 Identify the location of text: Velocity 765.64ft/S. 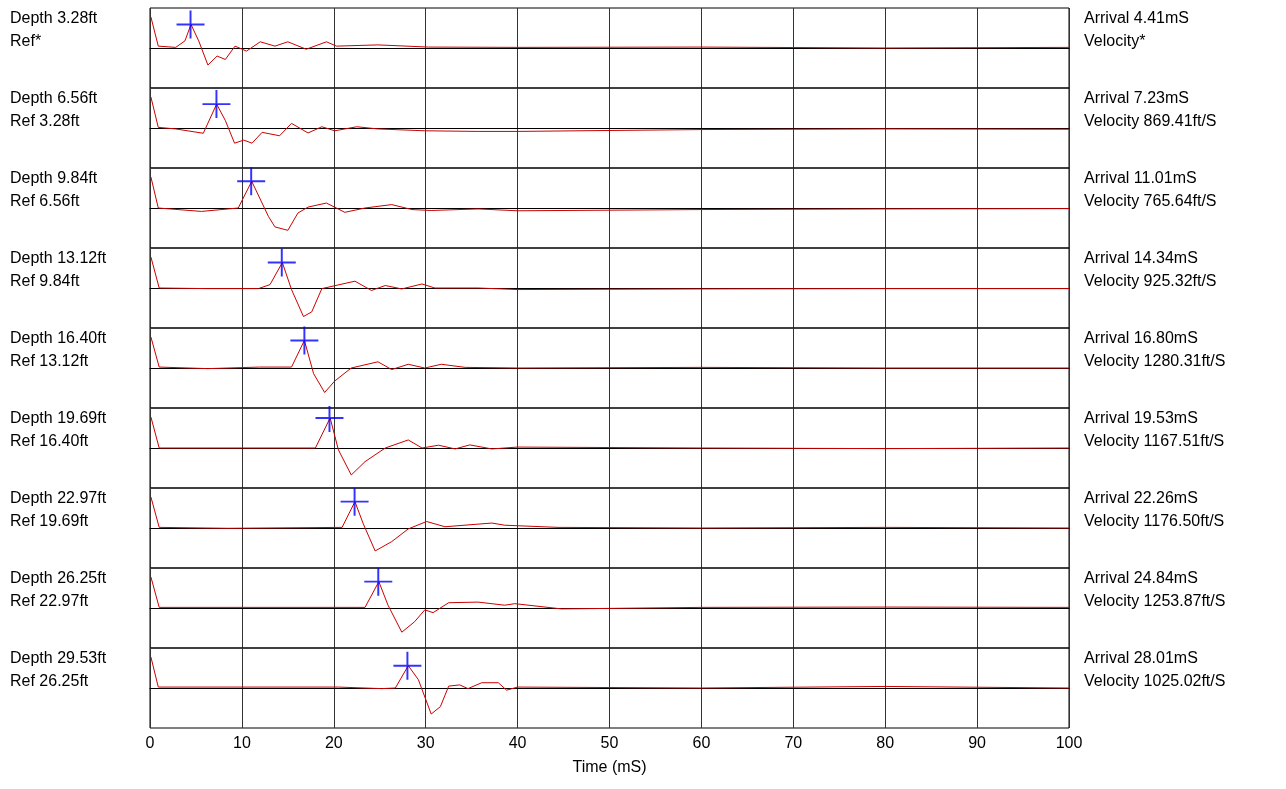
(1150, 200).